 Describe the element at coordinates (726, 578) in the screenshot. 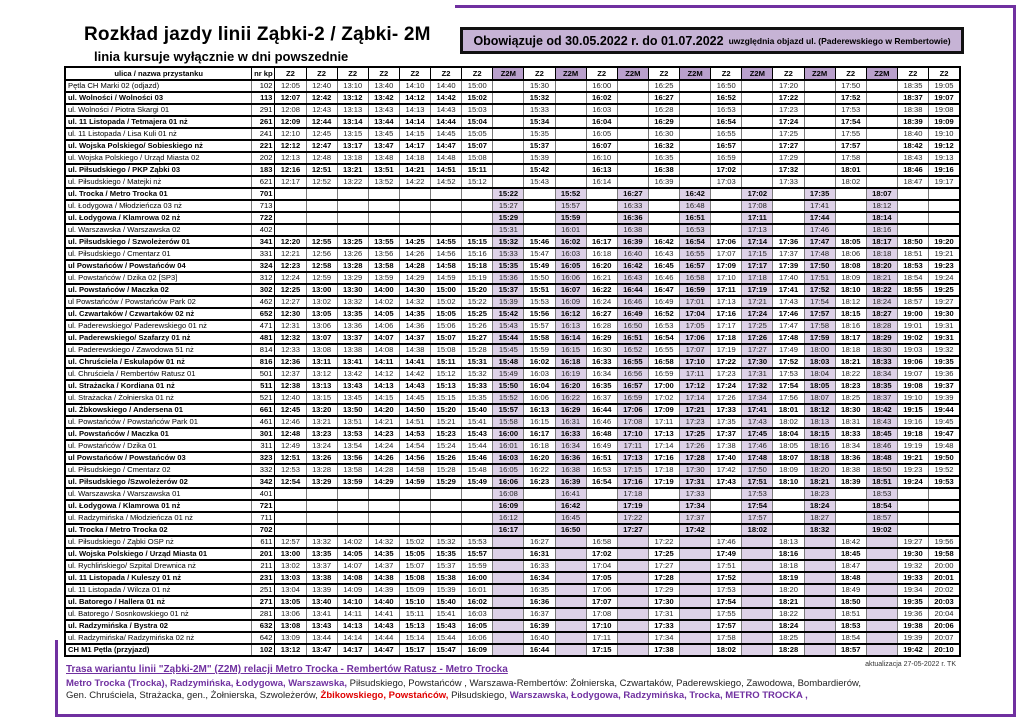

I see `time-cell: 17:52` at that location.